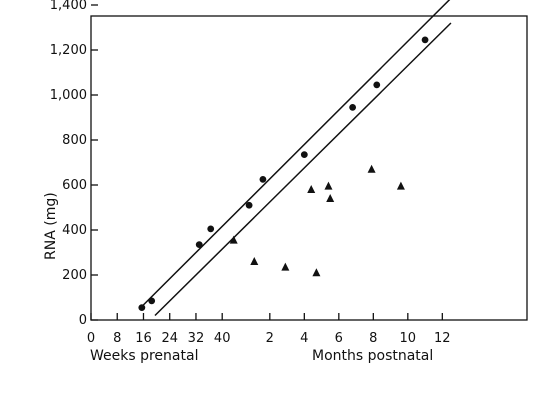 This screenshot has height=393, width=558. Describe the element at coordinates (91, 338) in the screenshot. I see `x-tick-label: 0` at that location.